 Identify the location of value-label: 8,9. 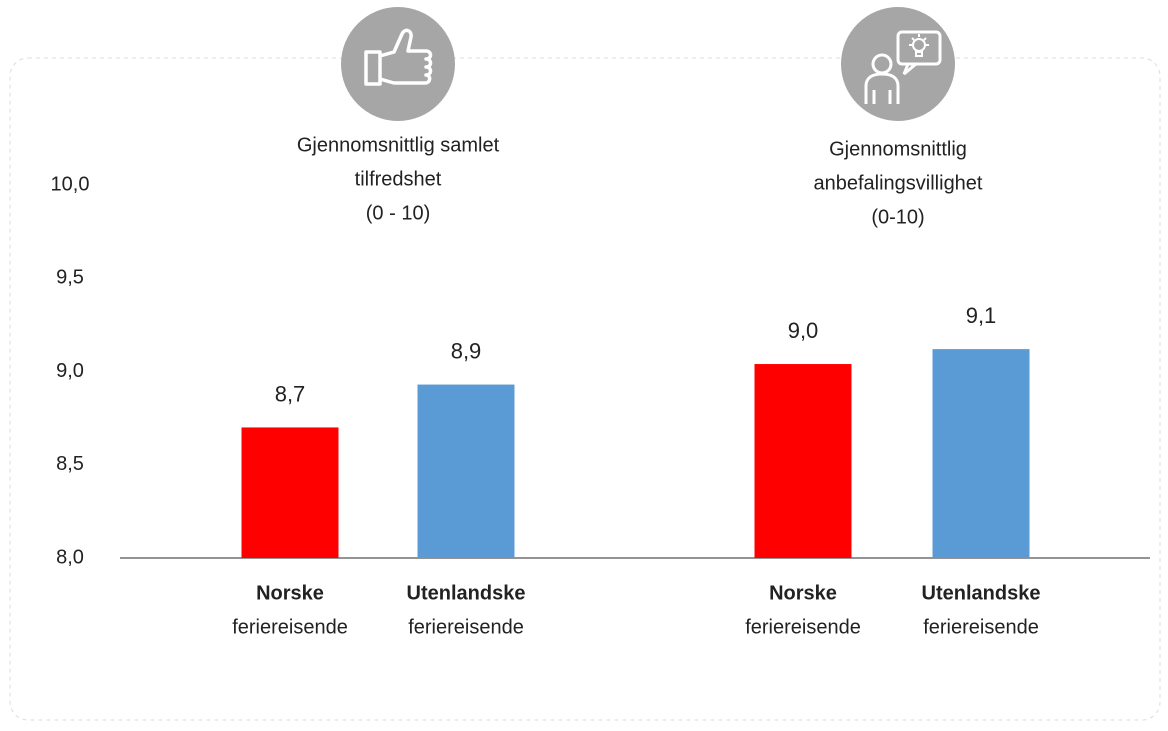
(466, 350).